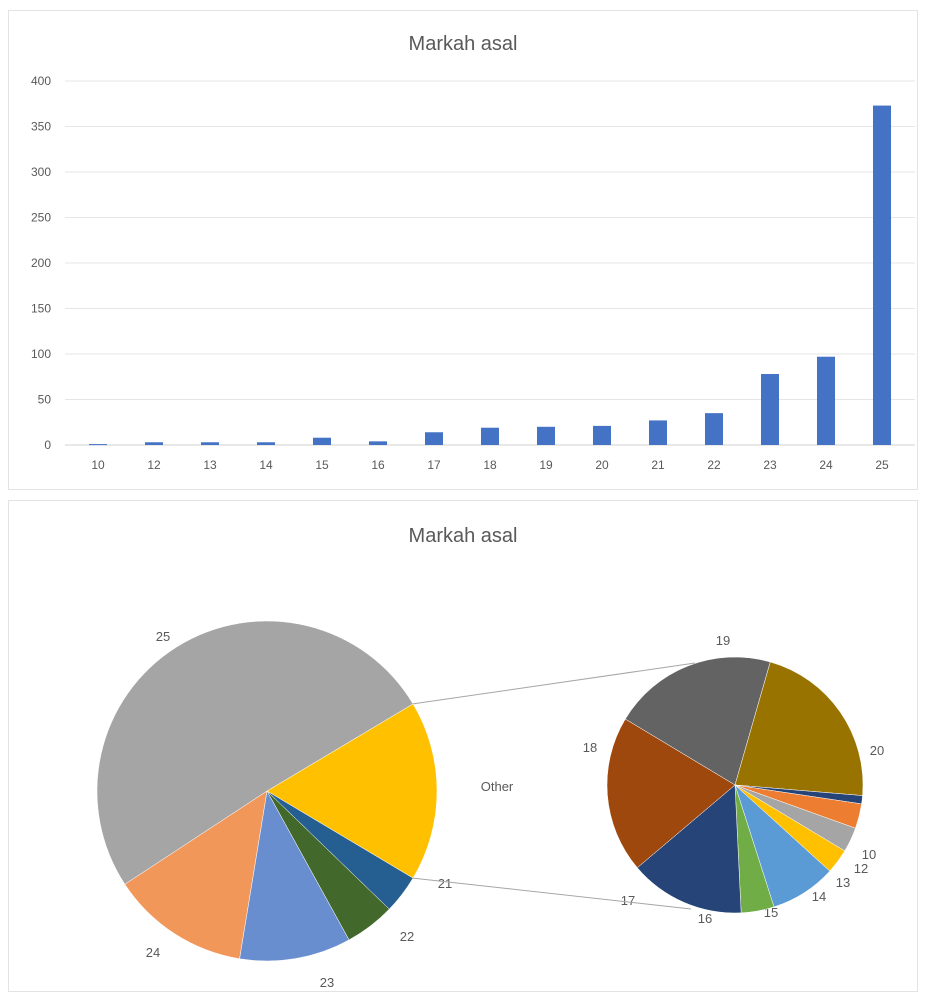  Describe the element at coordinates (546, 465) in the screenshot. I see `x-tick-label: 19` at that location.